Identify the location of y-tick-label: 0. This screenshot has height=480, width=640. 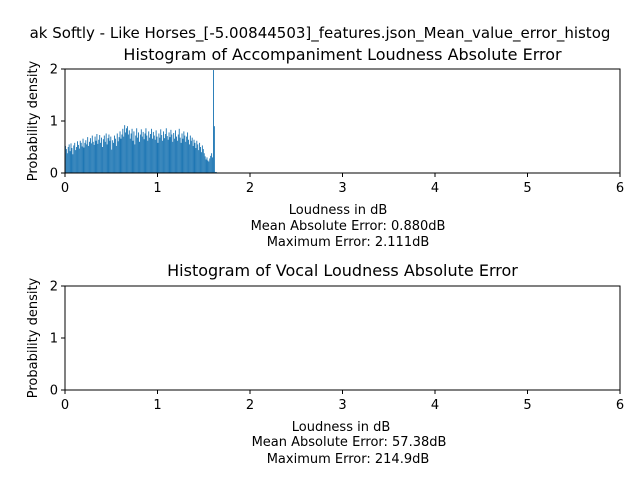
(54, 174).